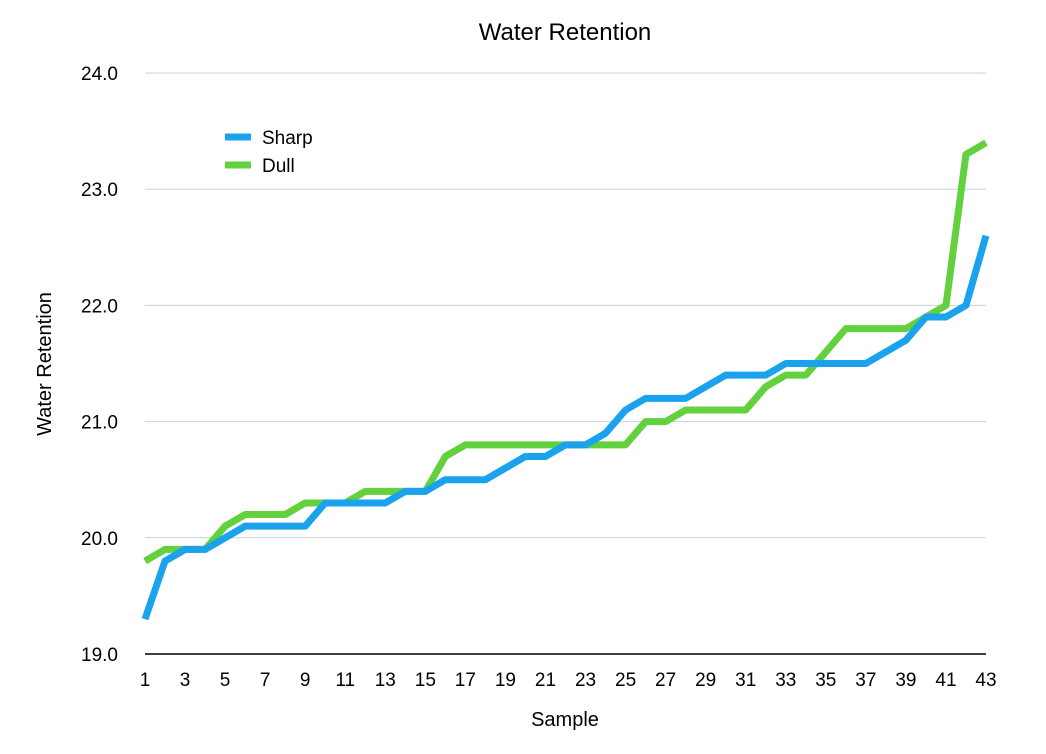  I want to click on x-tick-label: 9, so click(305, 680).